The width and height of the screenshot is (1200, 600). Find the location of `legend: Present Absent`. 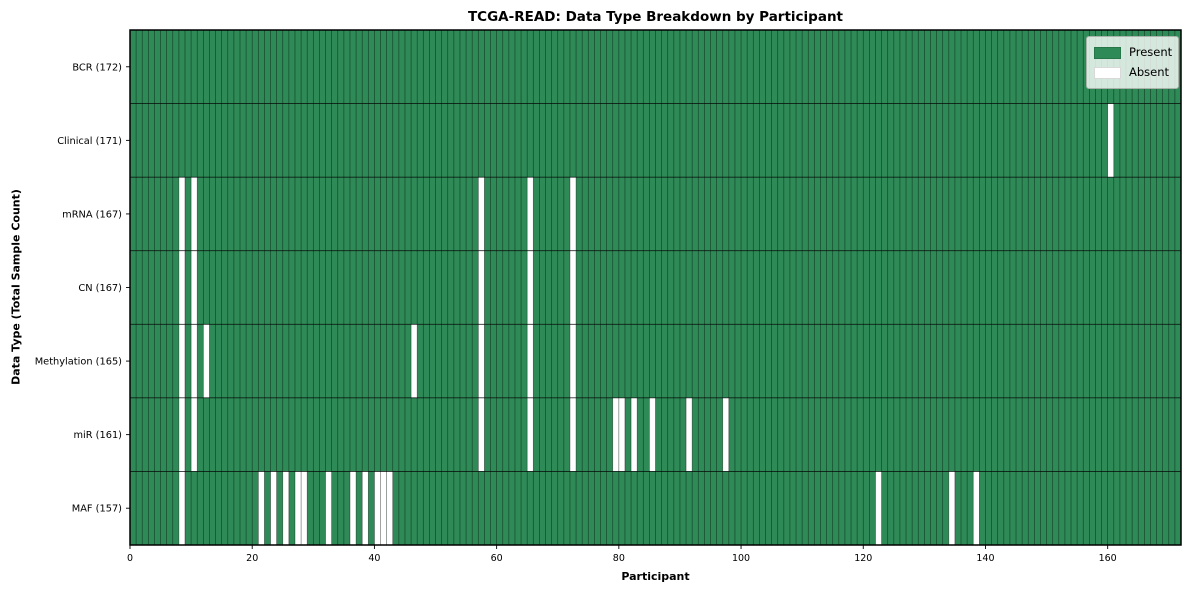

legend: Present Absent is located at coordinates (1132, 62).